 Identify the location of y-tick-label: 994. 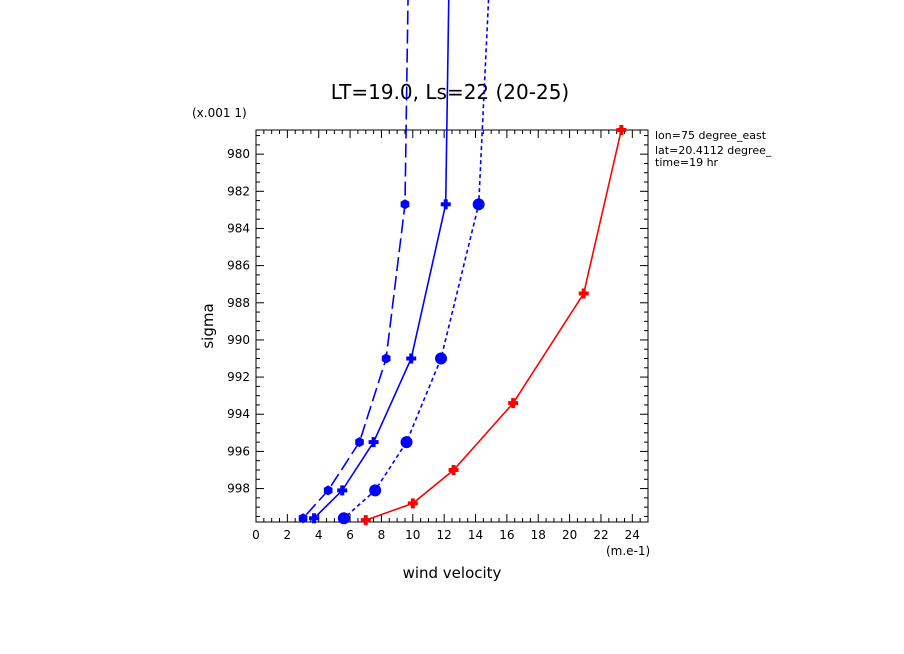
(238, 414).